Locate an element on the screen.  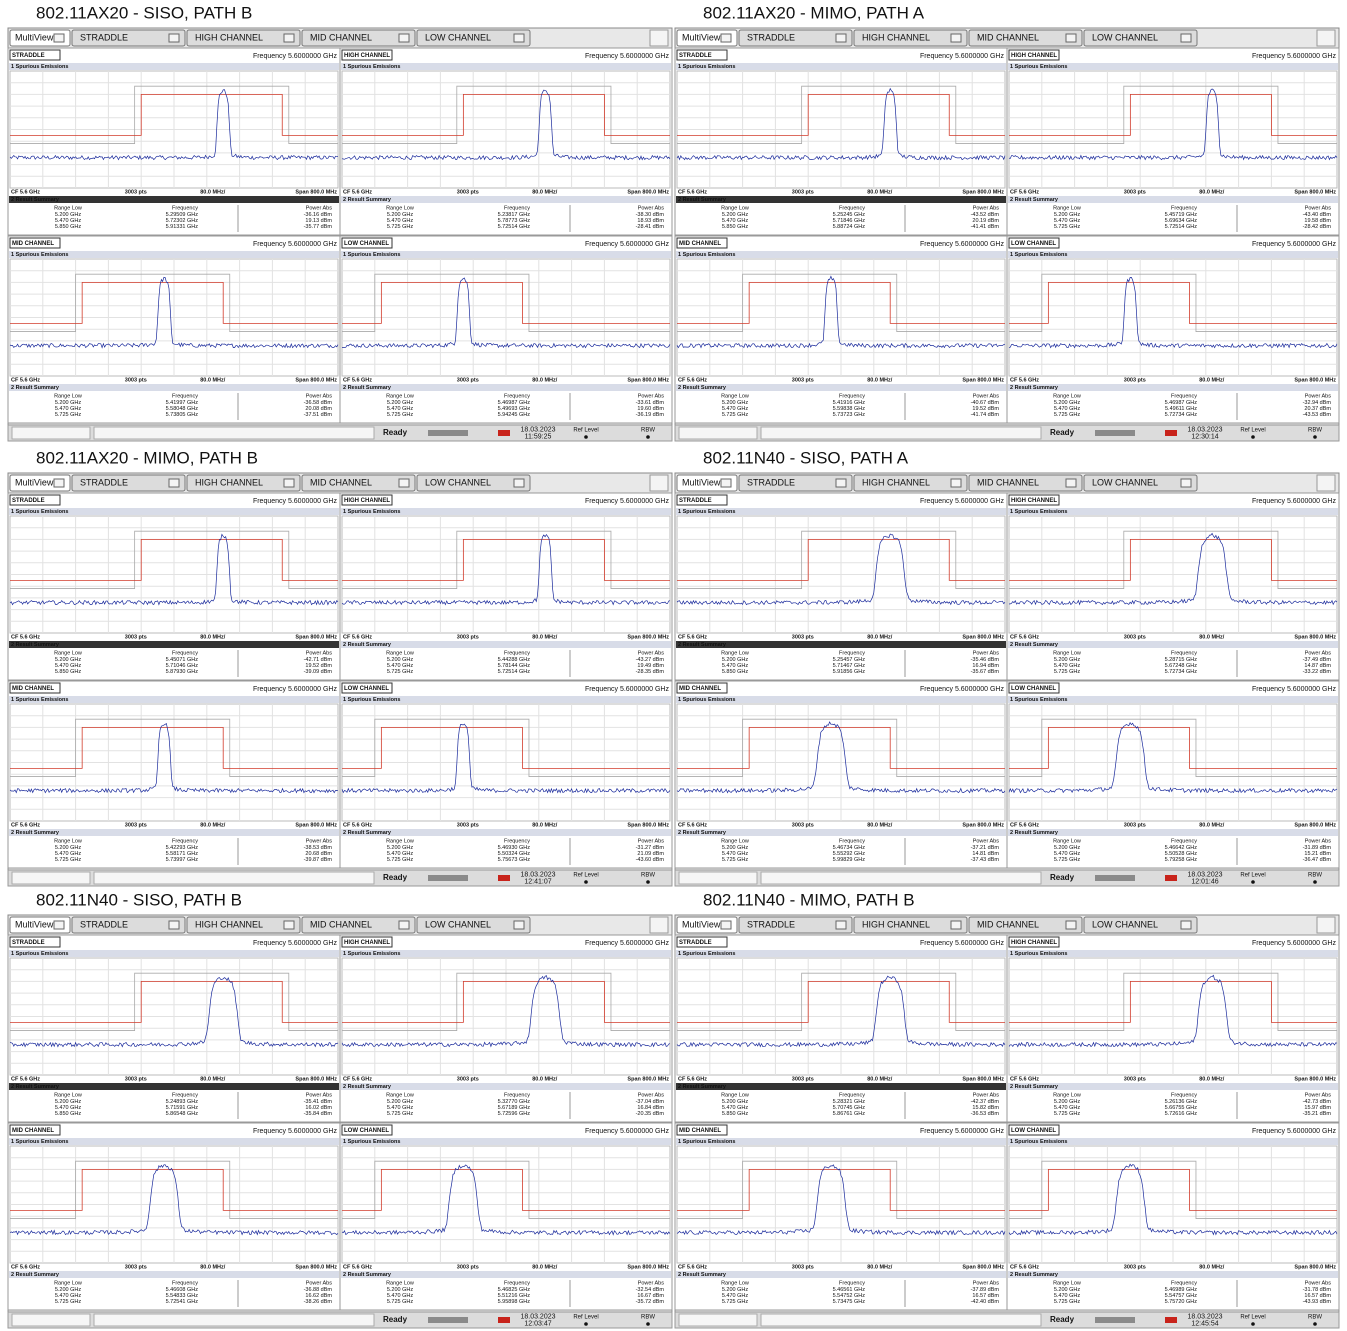
panel-title: 802.11AX20 - SISO, PATH B is located at coordinates (144, 12).